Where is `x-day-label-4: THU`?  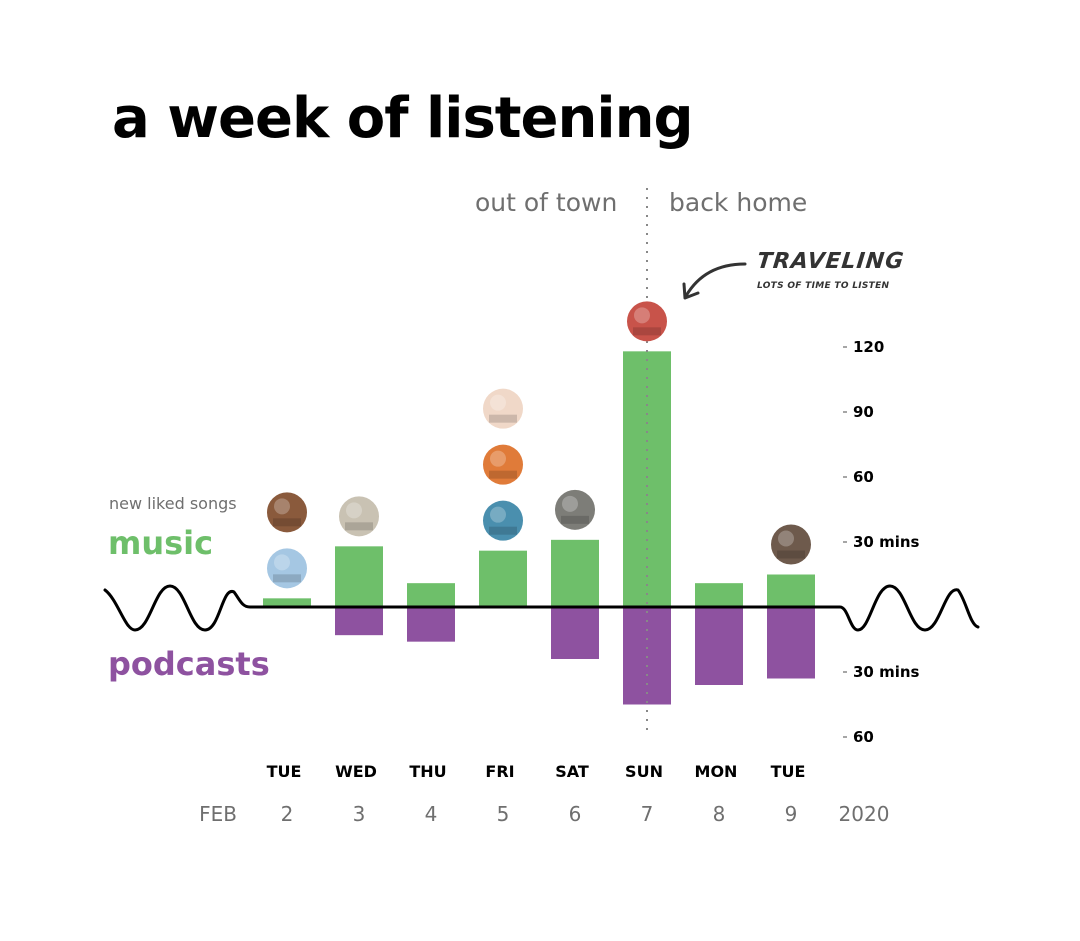 x-day-label-4: THU is located at coordinates (427, 771).